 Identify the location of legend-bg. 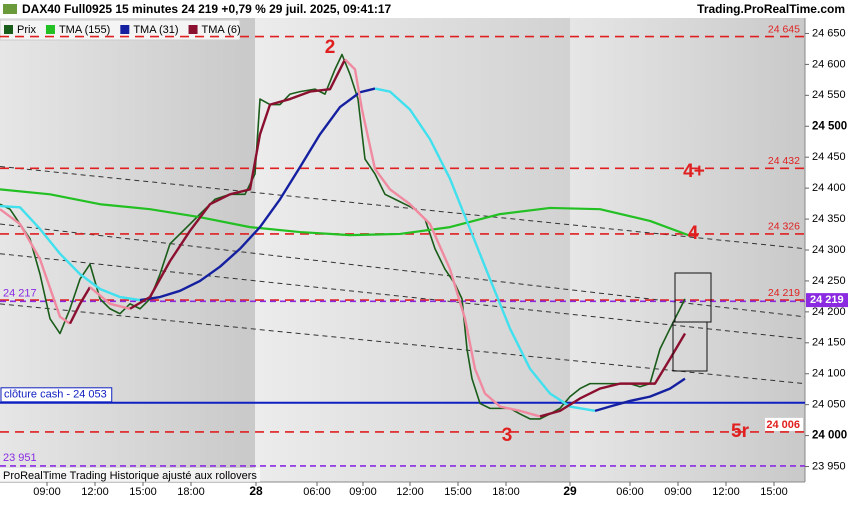
(120, 30).